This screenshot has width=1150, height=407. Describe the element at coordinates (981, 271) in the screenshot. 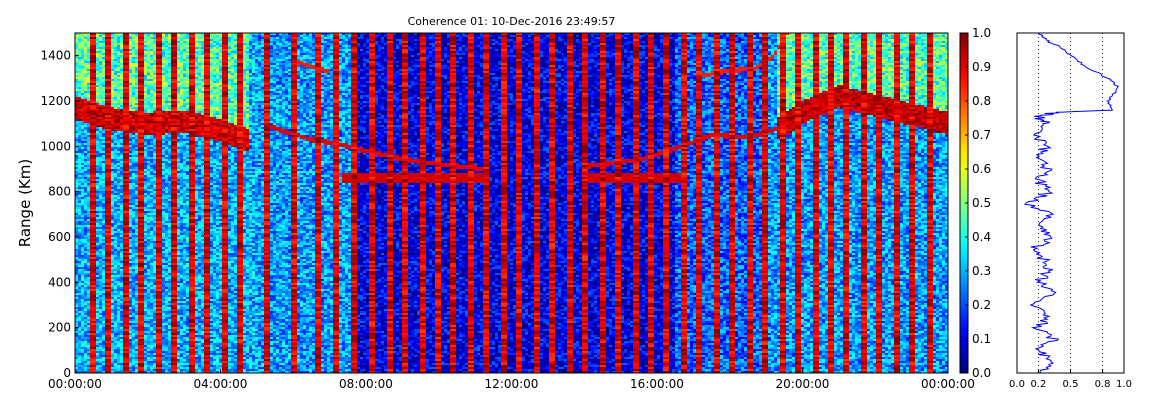

I see `colorbar-tick-label: 0.3` at that location.